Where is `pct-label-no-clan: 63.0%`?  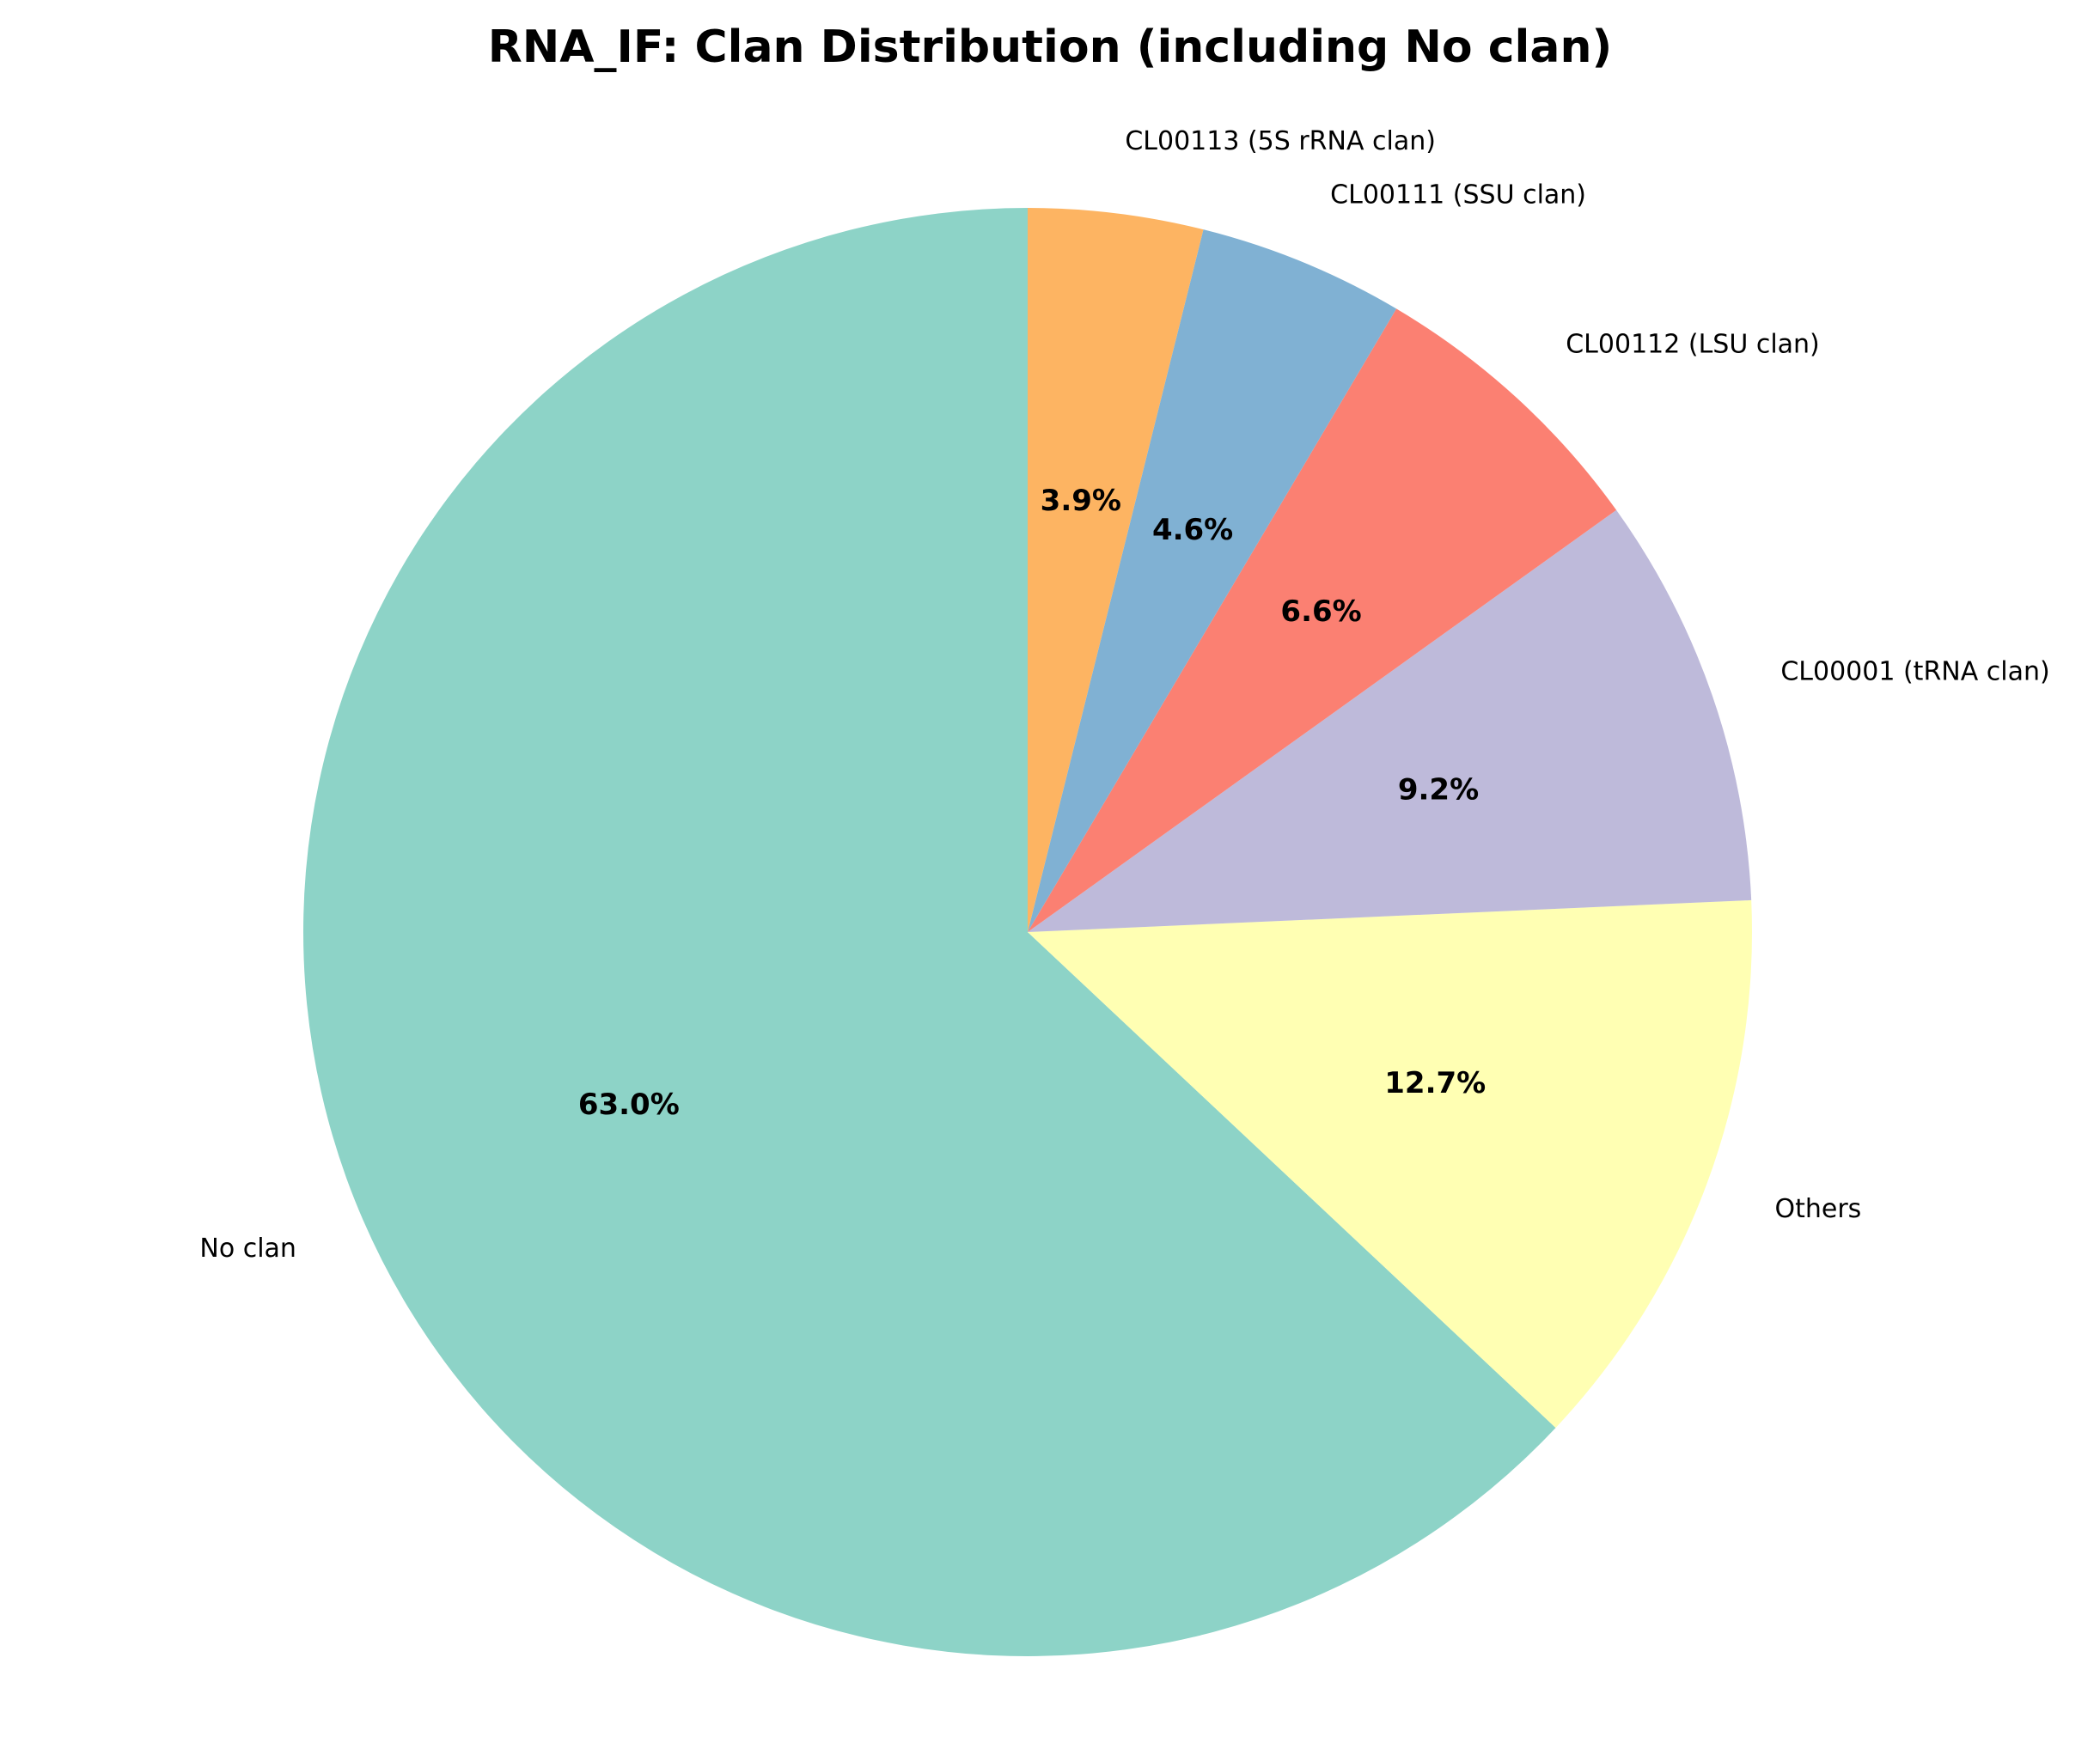
pct-label-no-clan: 63.0% is located at coordinates (629, 1105).